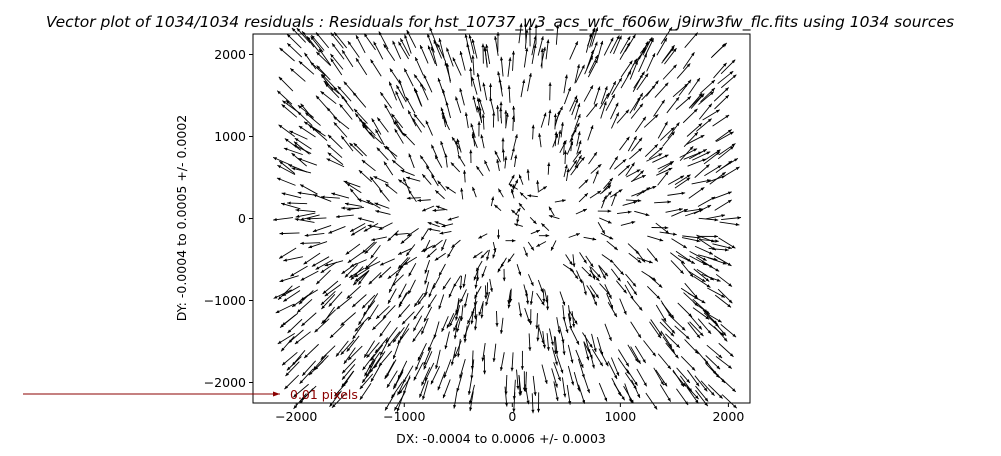  What do you see at coordinates (324, 394) in the screenshot?
I see `scale-key-label: 0.01 pixels` at bounding box center [324, 394].